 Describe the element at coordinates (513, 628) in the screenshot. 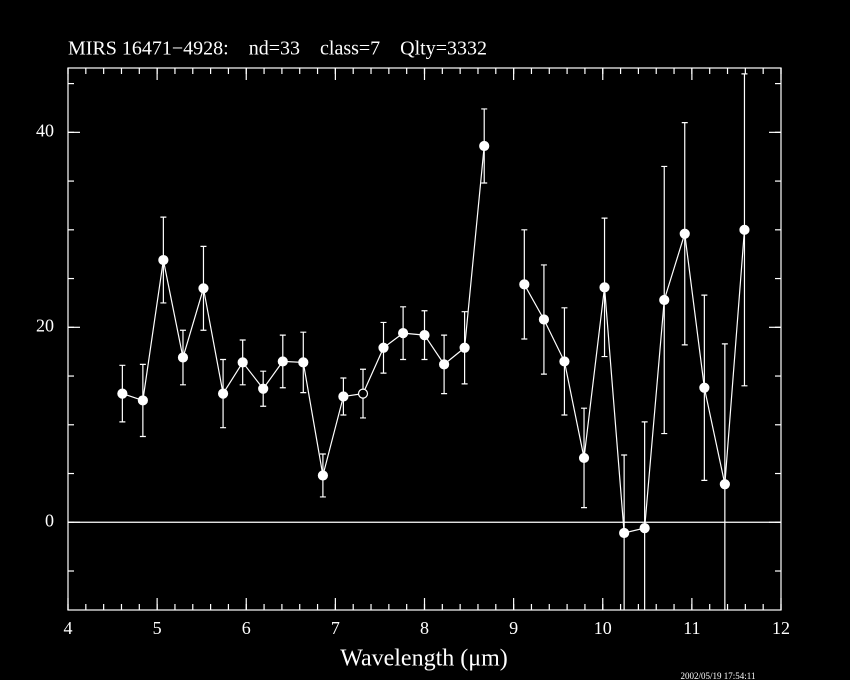

I see `x-tick-label: 9` at that location.